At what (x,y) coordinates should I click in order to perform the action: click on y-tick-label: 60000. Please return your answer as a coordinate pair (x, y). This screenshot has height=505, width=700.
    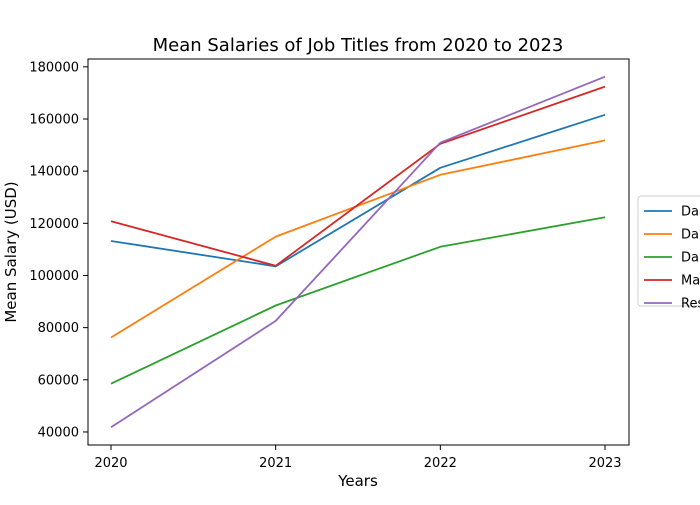
    Looking at the image, I should click on (58, 380).